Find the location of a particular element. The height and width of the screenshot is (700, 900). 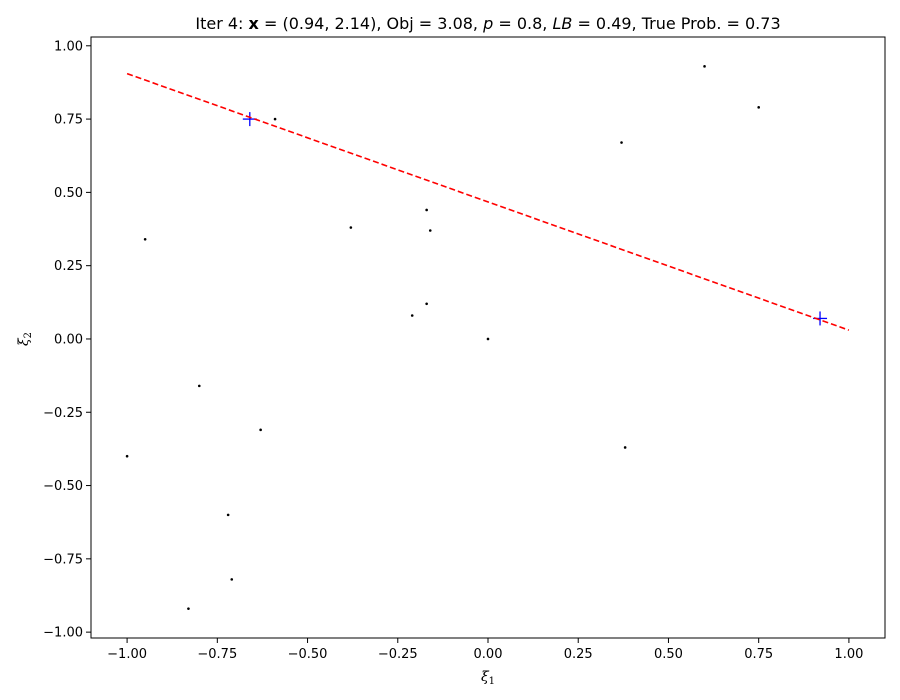

x-tick-label: −0.75 is located at coordinates (217, 654).